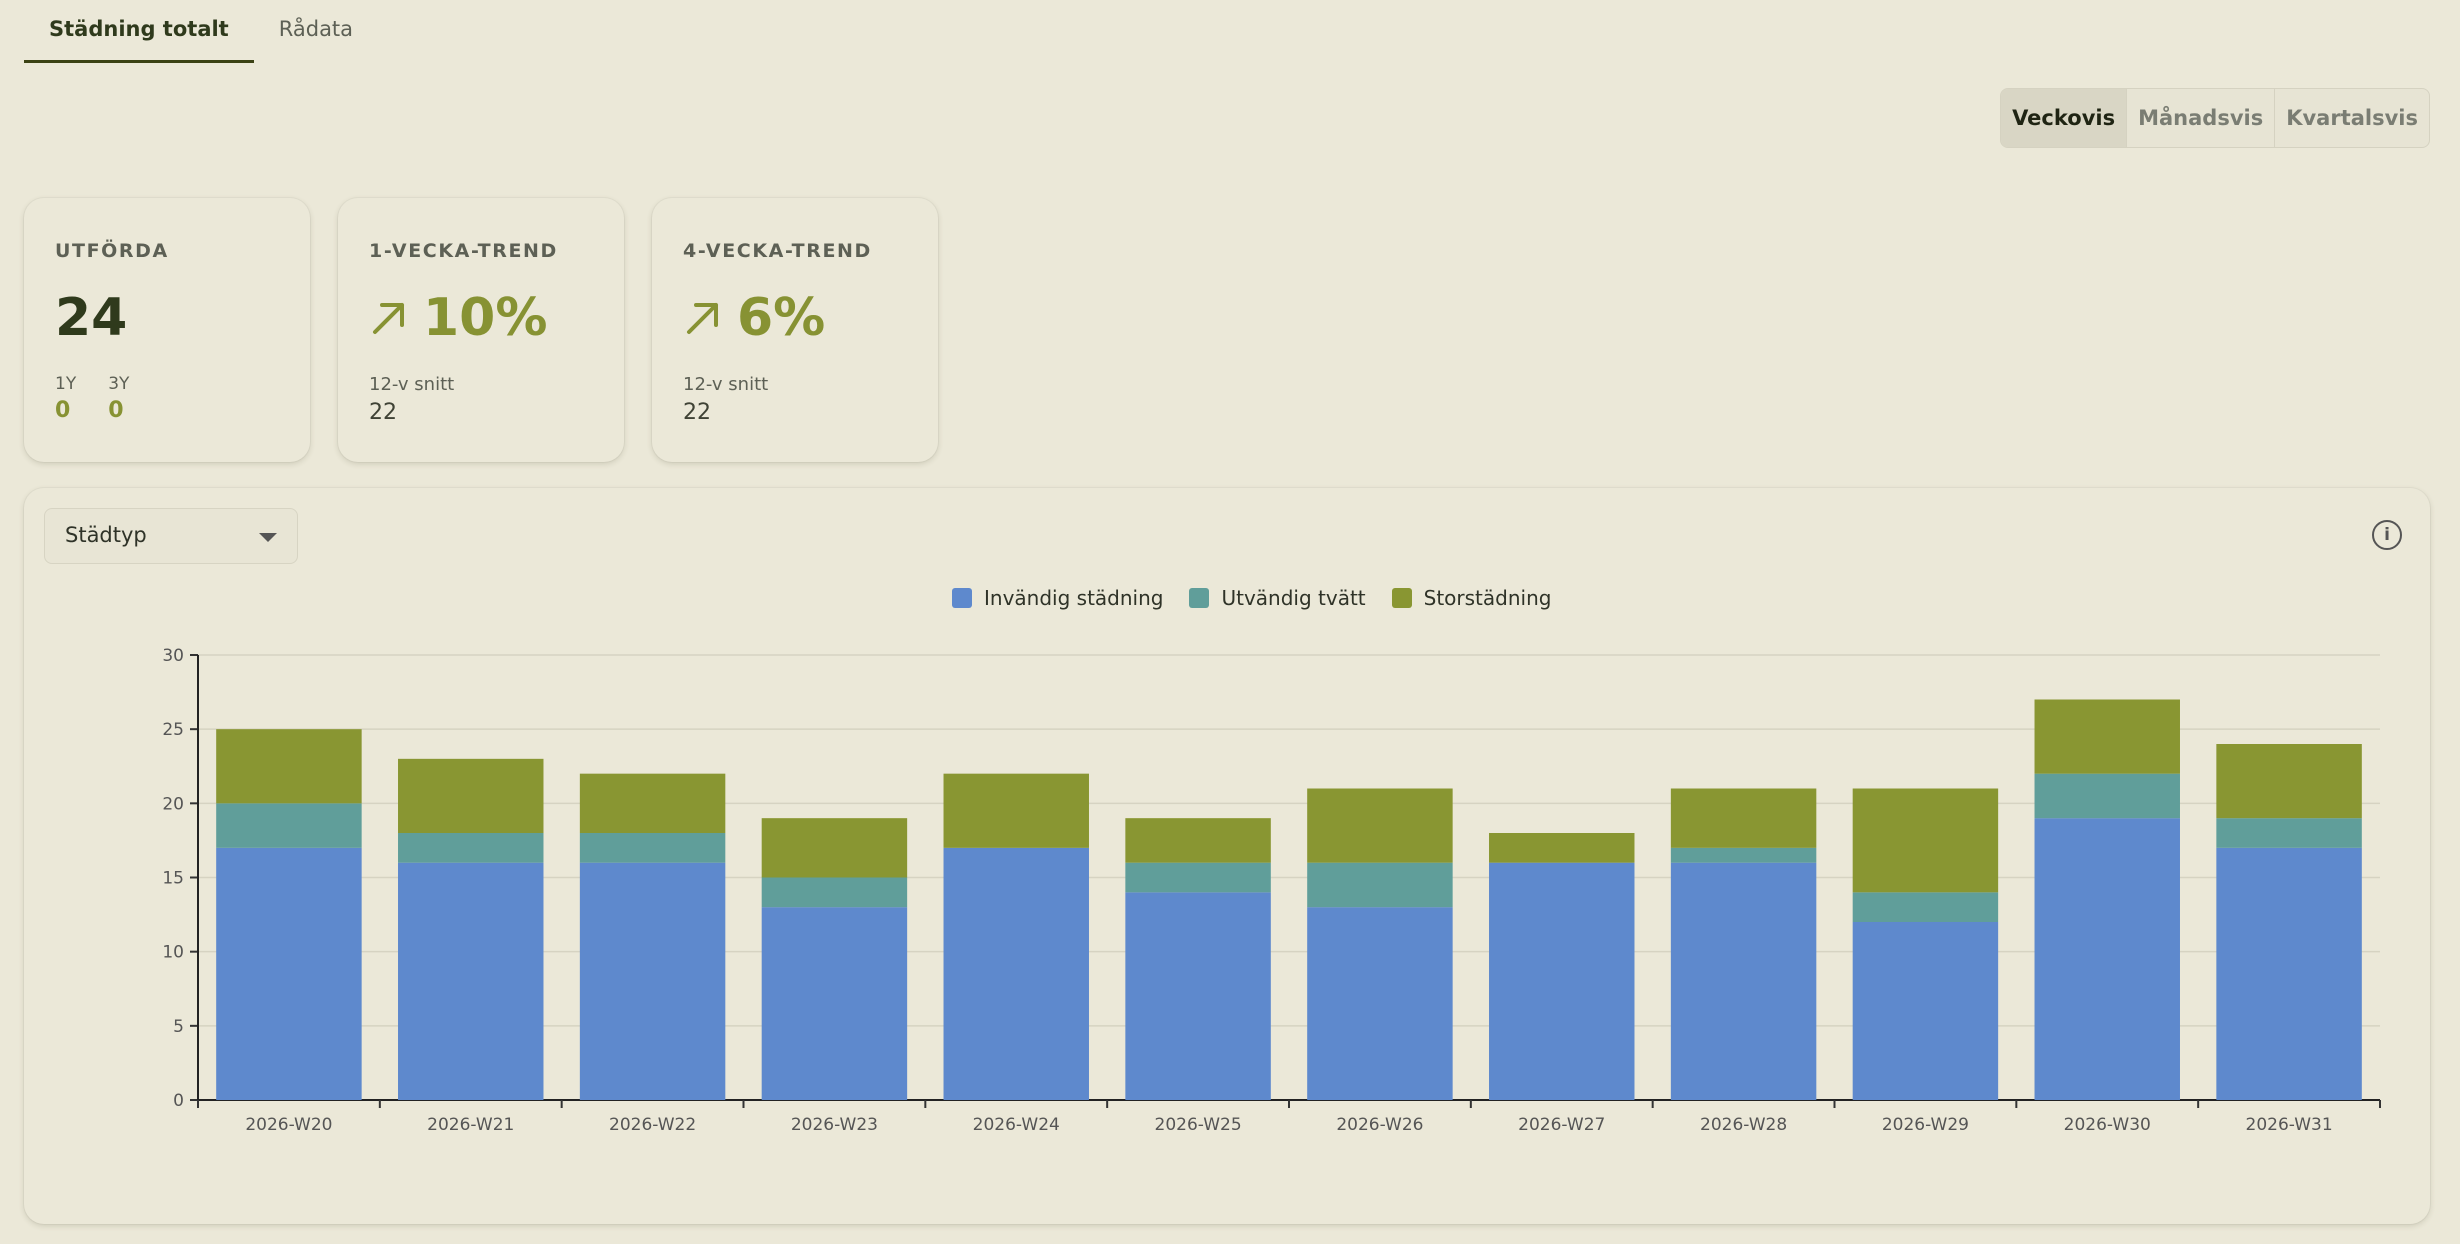 The height and width of the screenshot is (1244, 2460). Describe the element at coordinates (316, 29) in the screenshot. I see `tab-radata: Rådata` at that location.